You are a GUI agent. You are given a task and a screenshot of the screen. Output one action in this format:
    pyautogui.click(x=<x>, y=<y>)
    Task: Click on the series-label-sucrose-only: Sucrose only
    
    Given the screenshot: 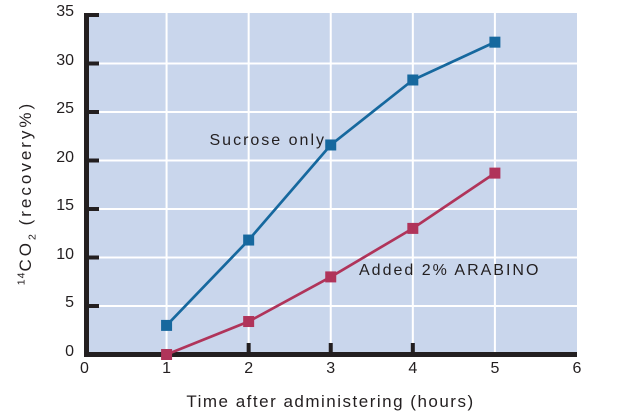 What is the action you would take?
    pyautogui.click(x=267, y=140)
    